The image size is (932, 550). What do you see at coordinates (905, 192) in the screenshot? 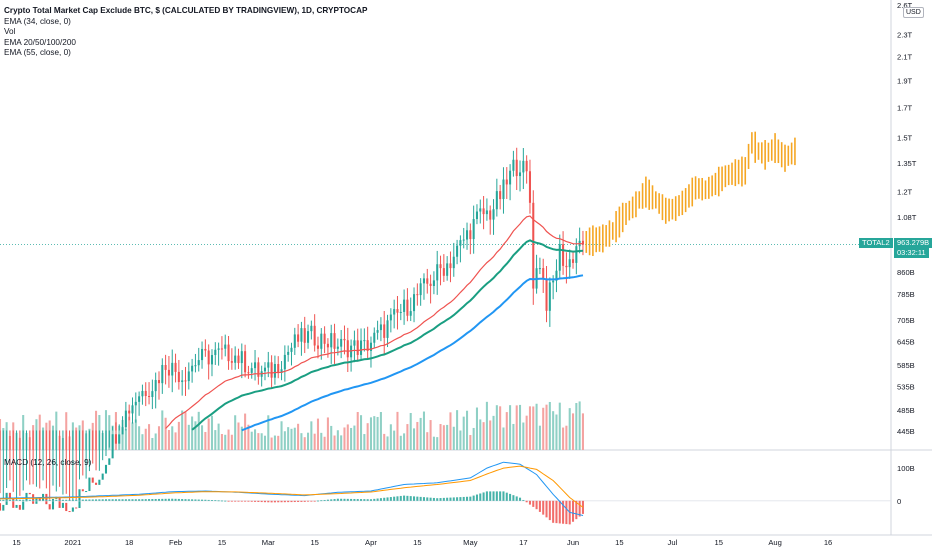
I see `price-tick-label: 1.2T` at bounding box center [905, 192].